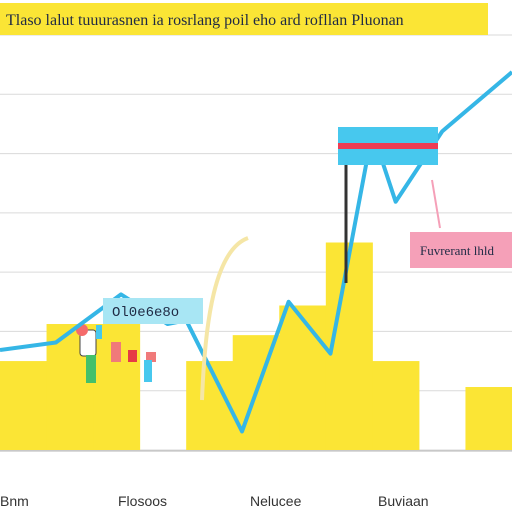 The height and width of the screenshot is (512, 512). Describe the element at coordinates (133, 362) in the screenshot. I see `bottle-icon` at that location.